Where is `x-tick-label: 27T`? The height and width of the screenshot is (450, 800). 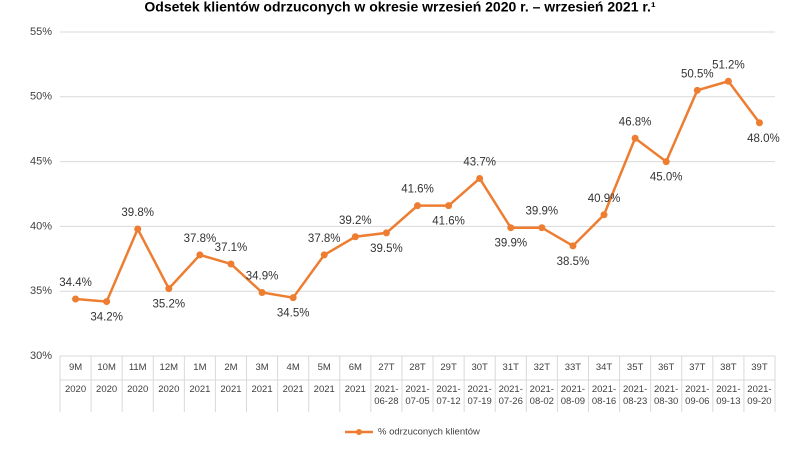
x-tick-label: 27T is located at coordinates (386, 367).